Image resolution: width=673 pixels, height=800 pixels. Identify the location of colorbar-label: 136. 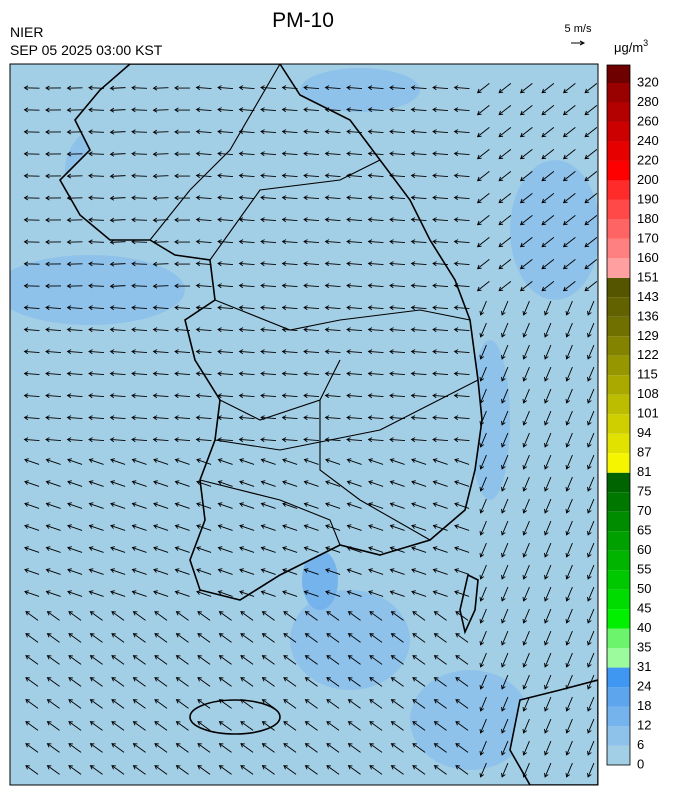
(648, 315).